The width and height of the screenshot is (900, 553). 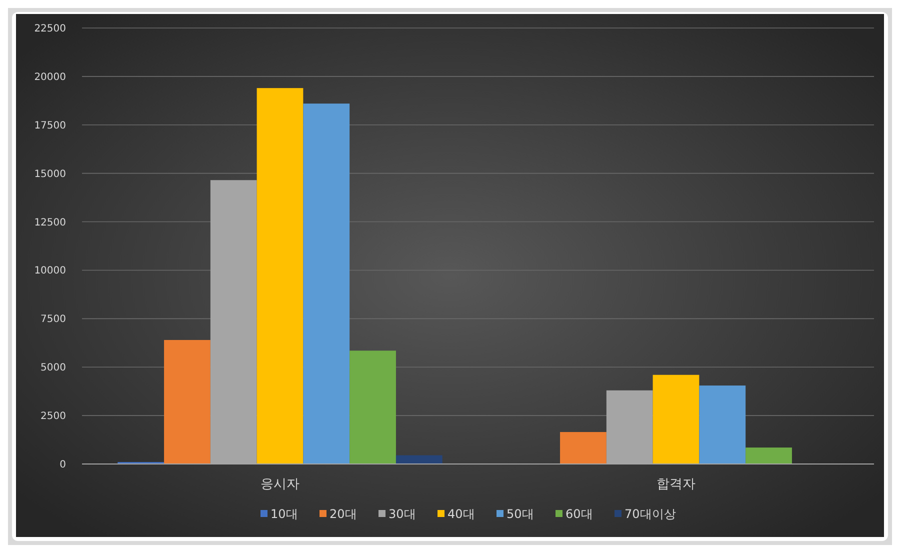 What do you see at coordinates (520, 514) in the screenshot?
I see `legend-label: 50대` at bounding box center [520, 514].